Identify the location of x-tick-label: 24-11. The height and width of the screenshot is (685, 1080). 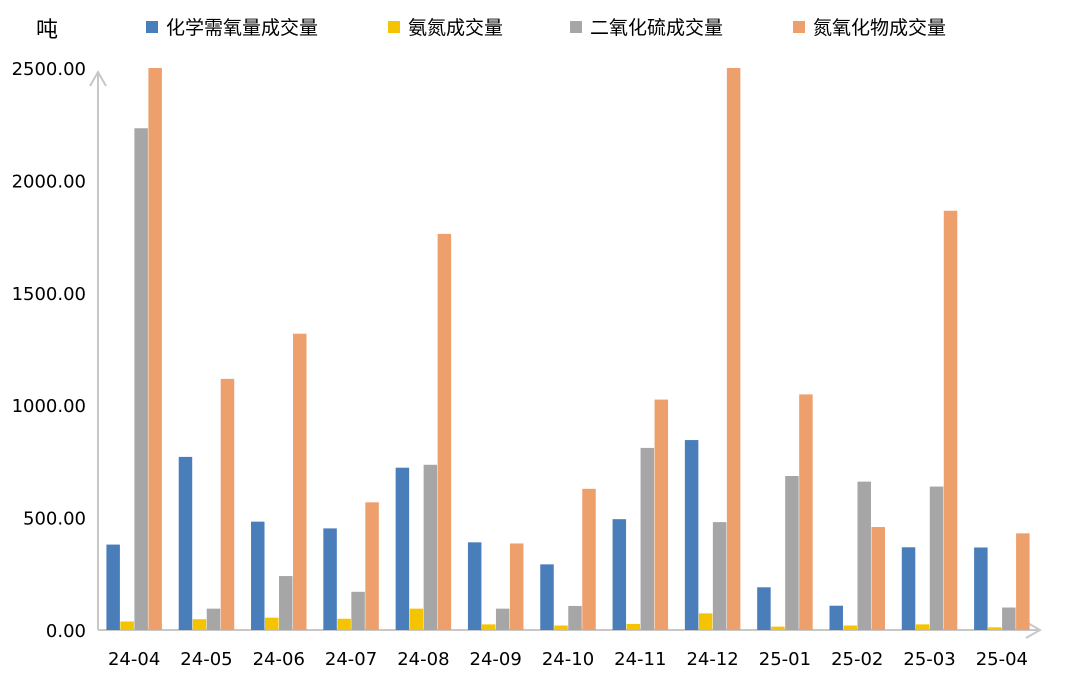
(640, 659).